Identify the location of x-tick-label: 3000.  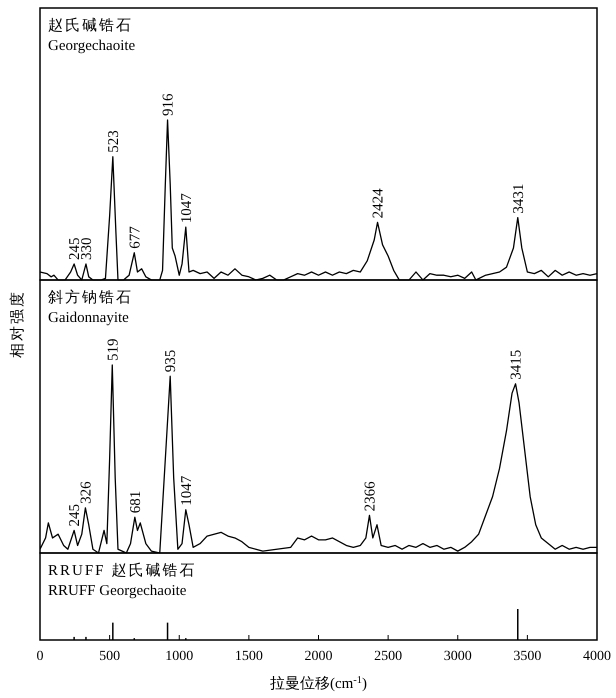
(458, 656).